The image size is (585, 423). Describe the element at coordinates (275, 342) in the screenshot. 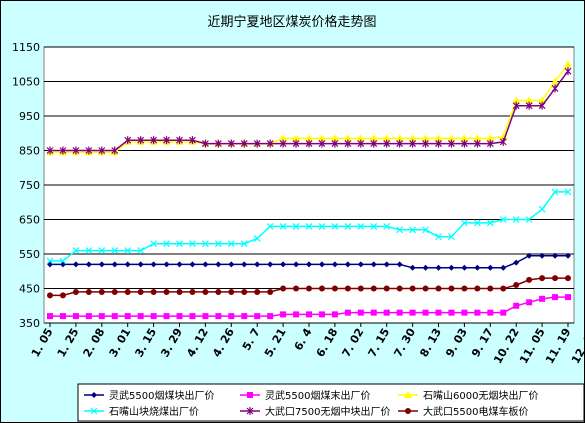

I see `x-tick-label: 5. 21` at that location.